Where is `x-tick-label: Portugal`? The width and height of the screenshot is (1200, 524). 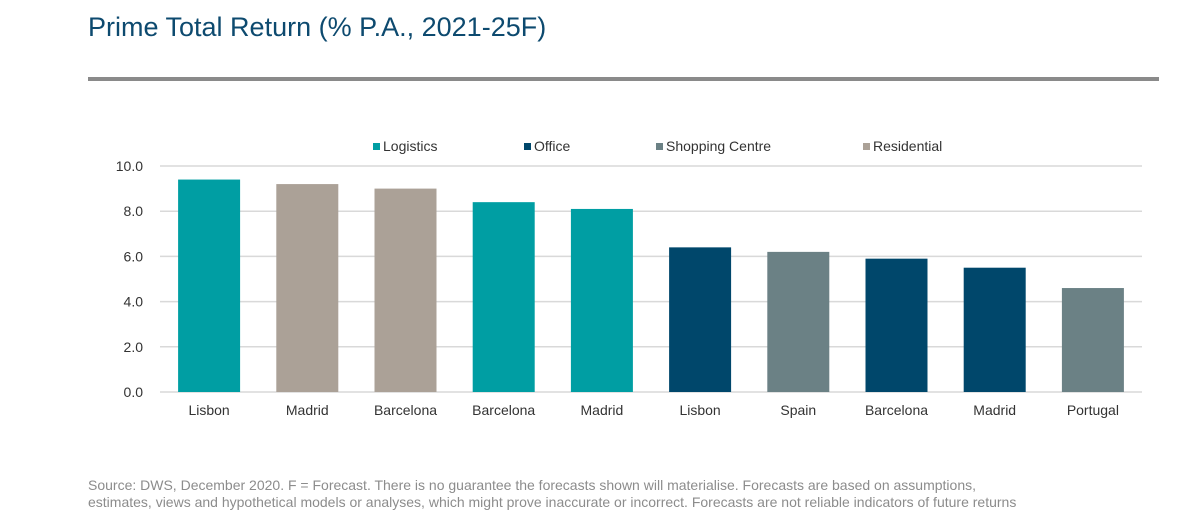
x-tick-label: Portugal is located at coordinates (1093, 410).